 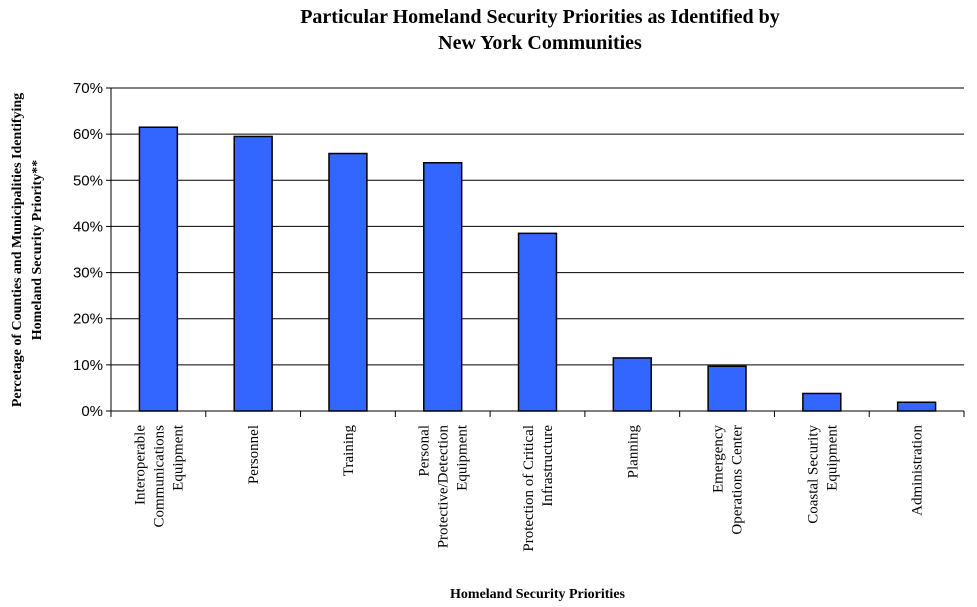 I want to click on y-tick-label: 50%, so click(x=88, y=180).